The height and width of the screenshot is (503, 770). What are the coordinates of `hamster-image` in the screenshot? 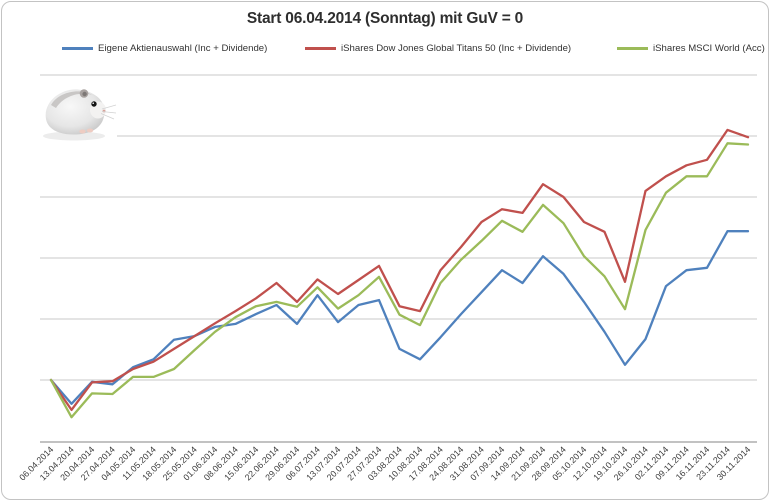 It's located at (76, 112).